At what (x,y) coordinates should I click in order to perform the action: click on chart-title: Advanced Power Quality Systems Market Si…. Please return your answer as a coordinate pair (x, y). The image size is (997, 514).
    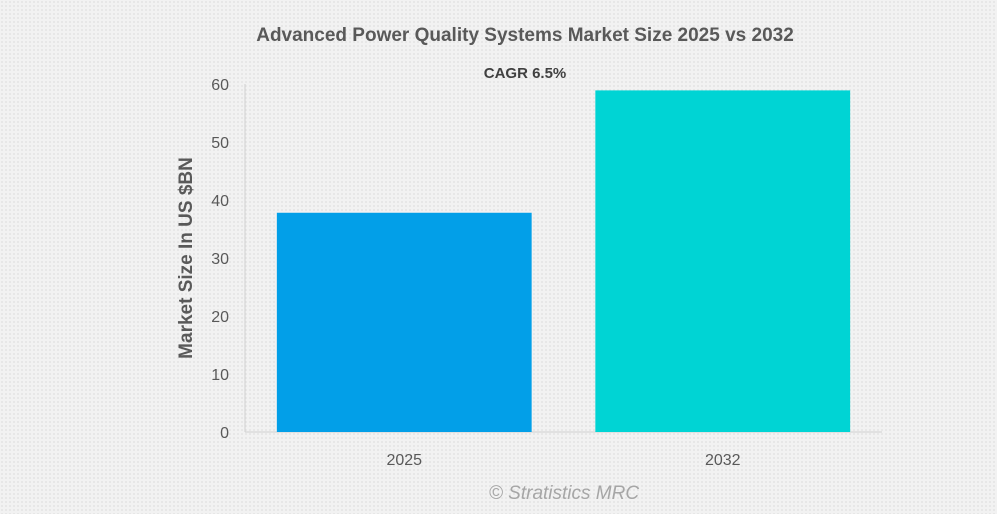
    Looking at the image, I should click on (525, 35).